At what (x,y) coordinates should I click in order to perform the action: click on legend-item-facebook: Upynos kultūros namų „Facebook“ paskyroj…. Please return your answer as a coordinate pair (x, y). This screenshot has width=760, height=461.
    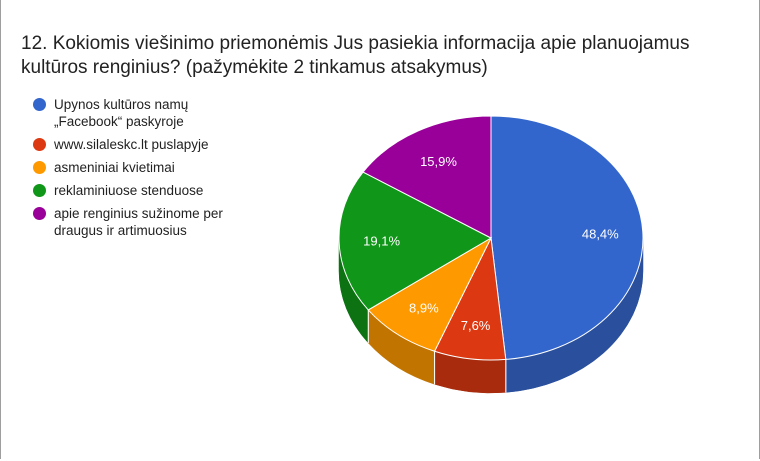
    Looking at the image, I should click on (163, 113).